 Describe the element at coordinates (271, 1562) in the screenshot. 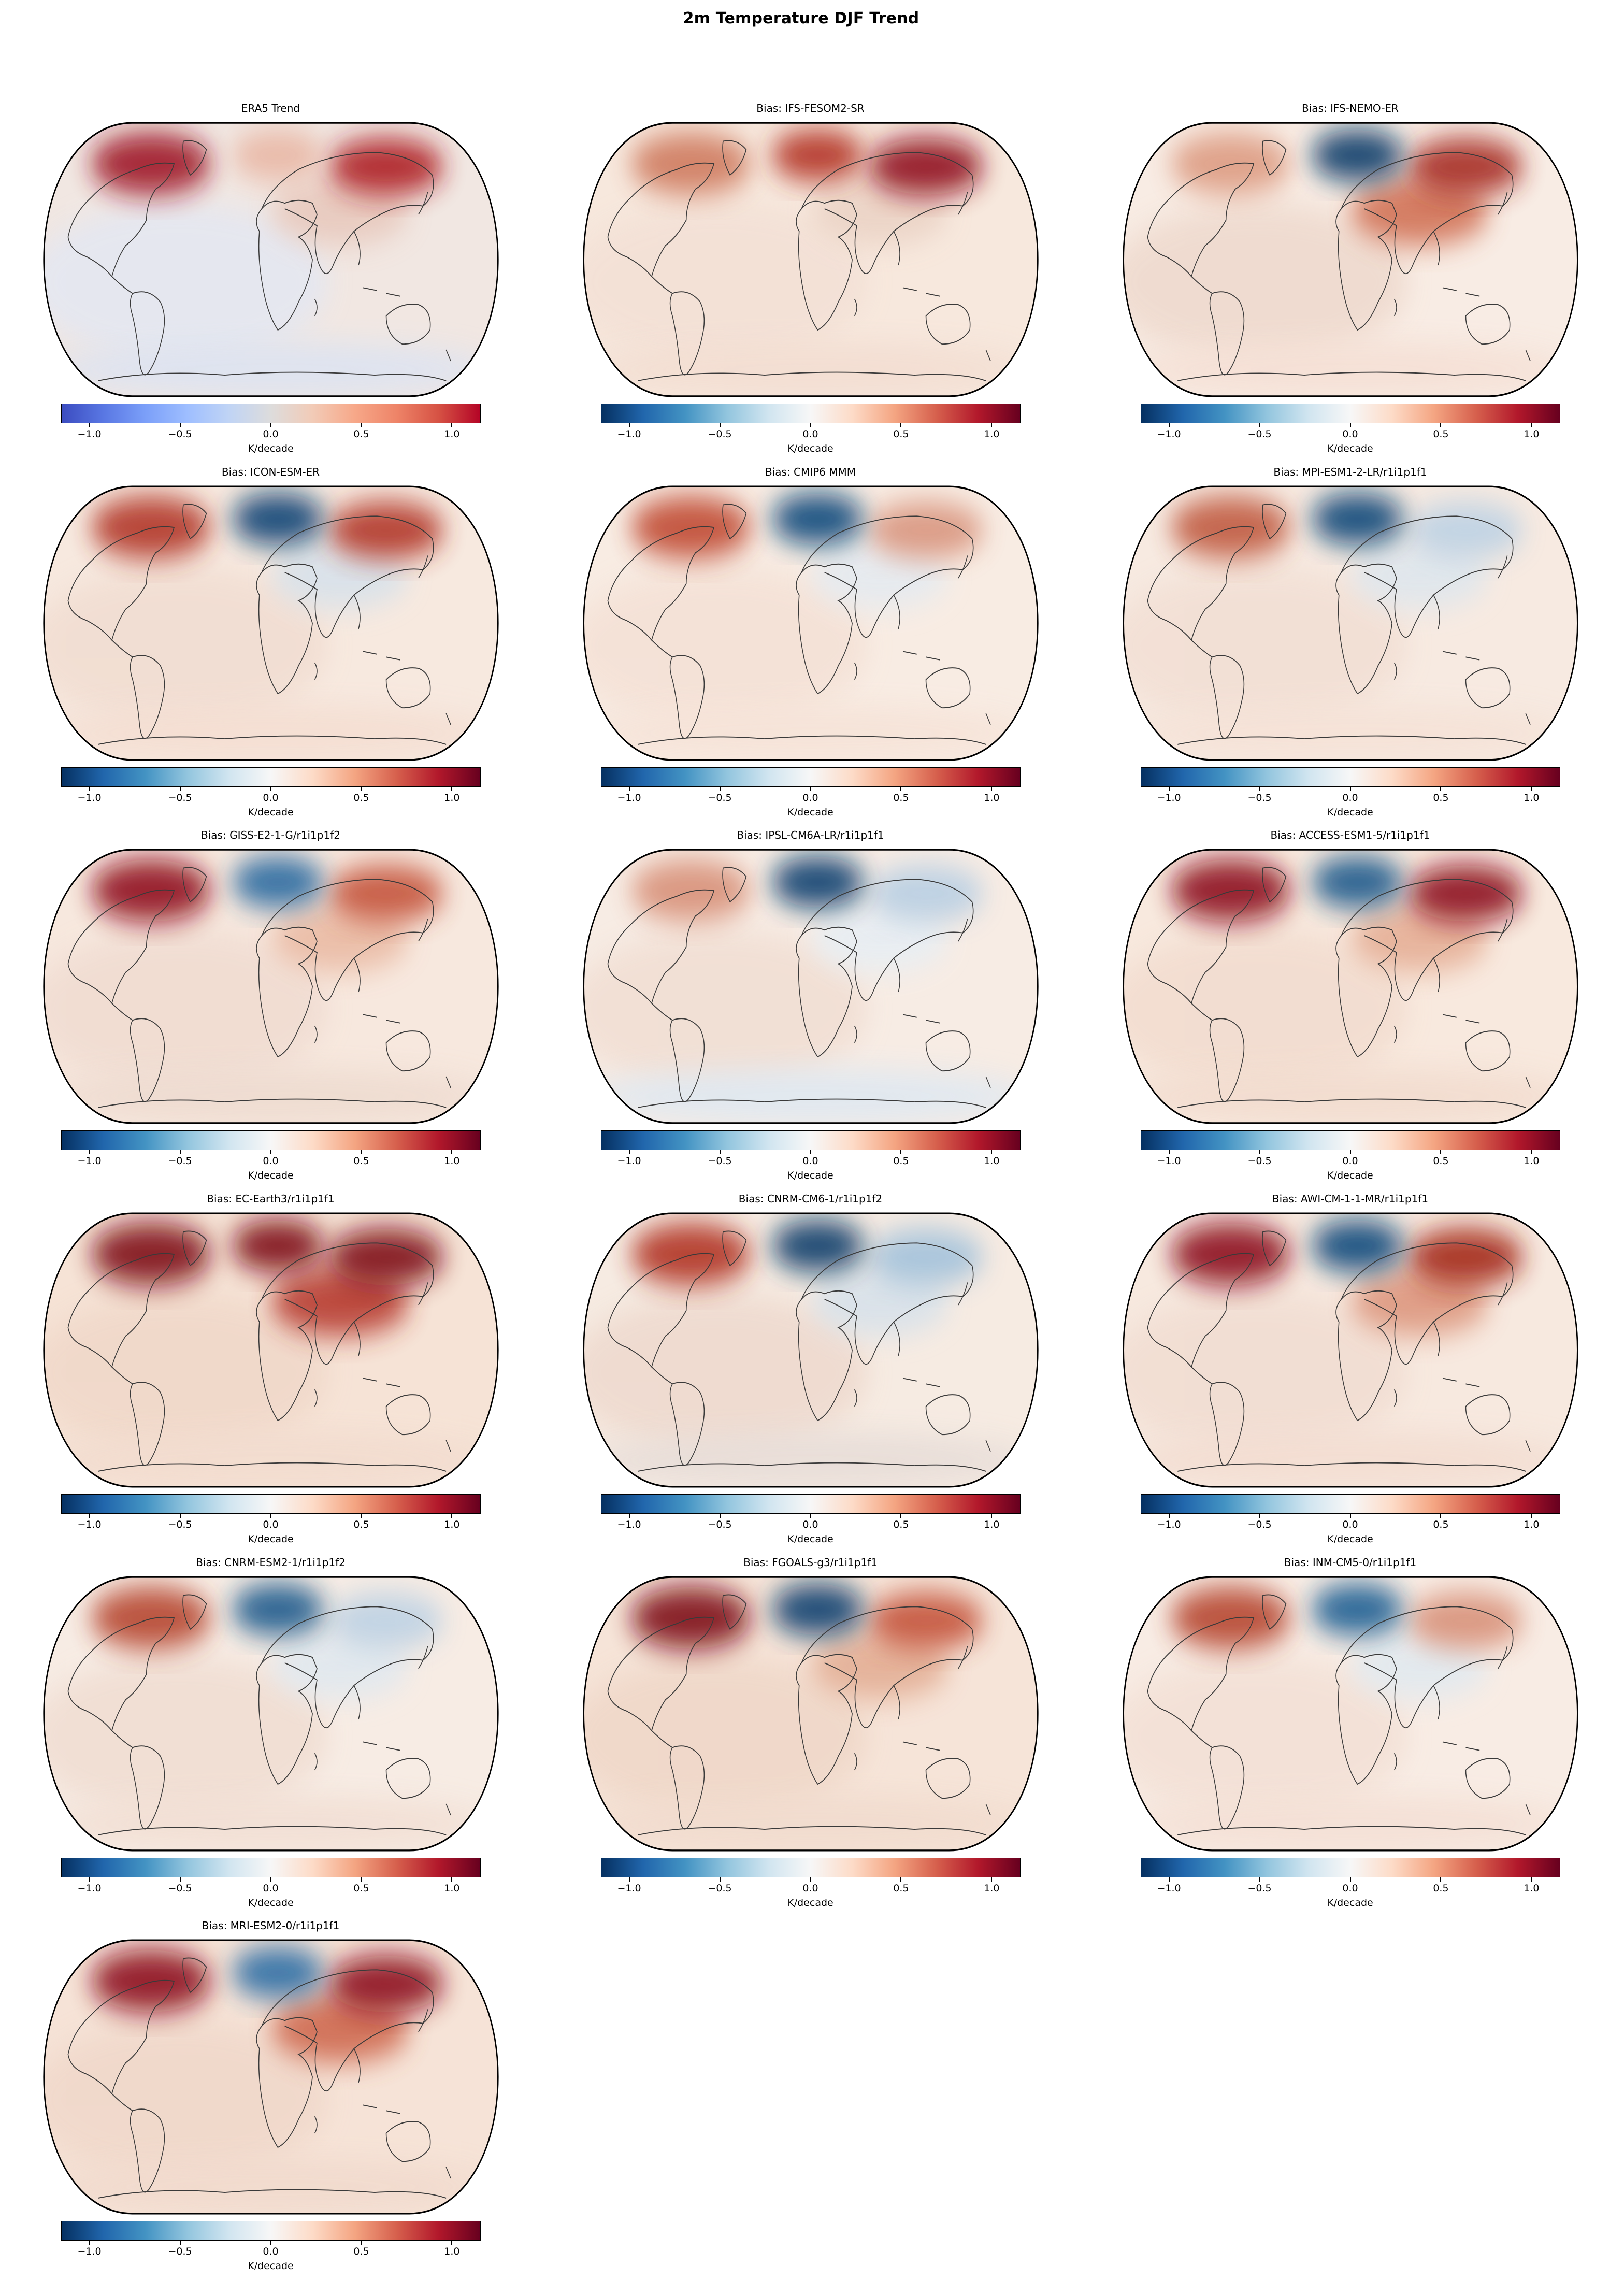

I see `panel-title: Bias: CNRM-ESM2-1/r1i1p1f2` at that location.